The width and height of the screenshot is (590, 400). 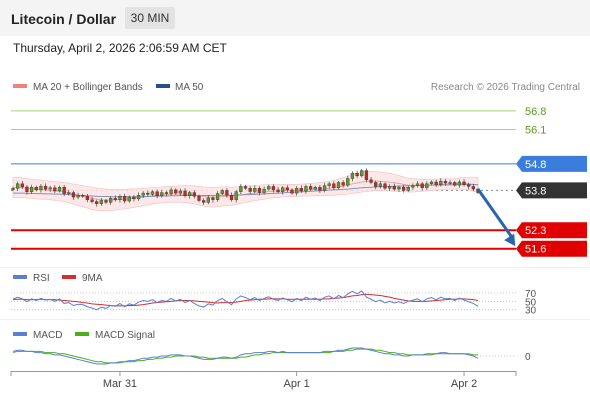 I want to click on macd-signal-line, so click(x=245, y=356).